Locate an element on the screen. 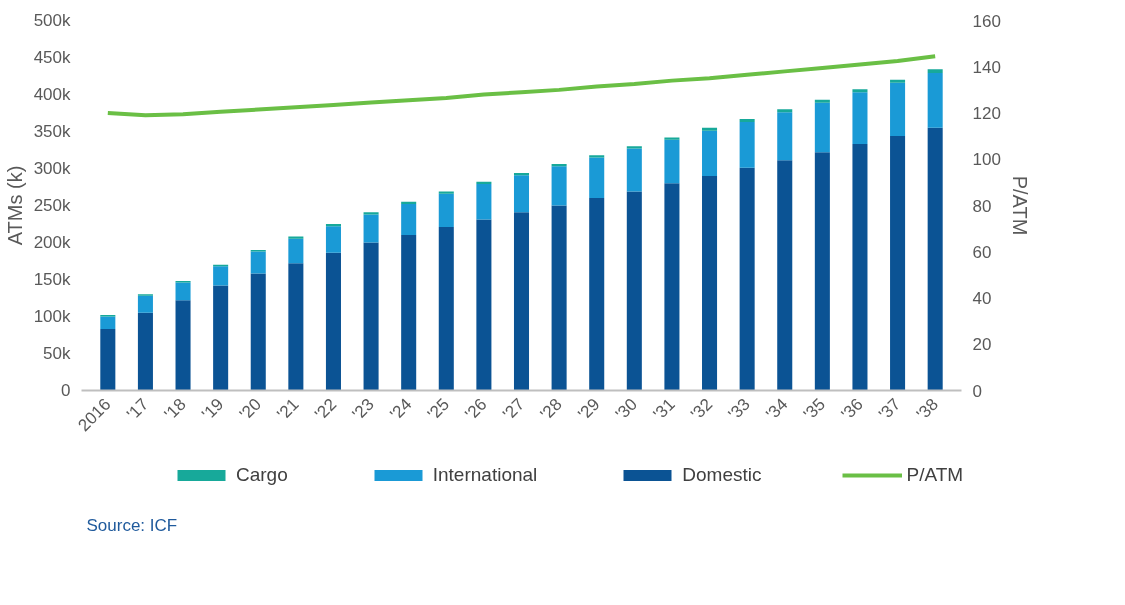  x-tick-label: '36 is located at coordinates (852, 409).